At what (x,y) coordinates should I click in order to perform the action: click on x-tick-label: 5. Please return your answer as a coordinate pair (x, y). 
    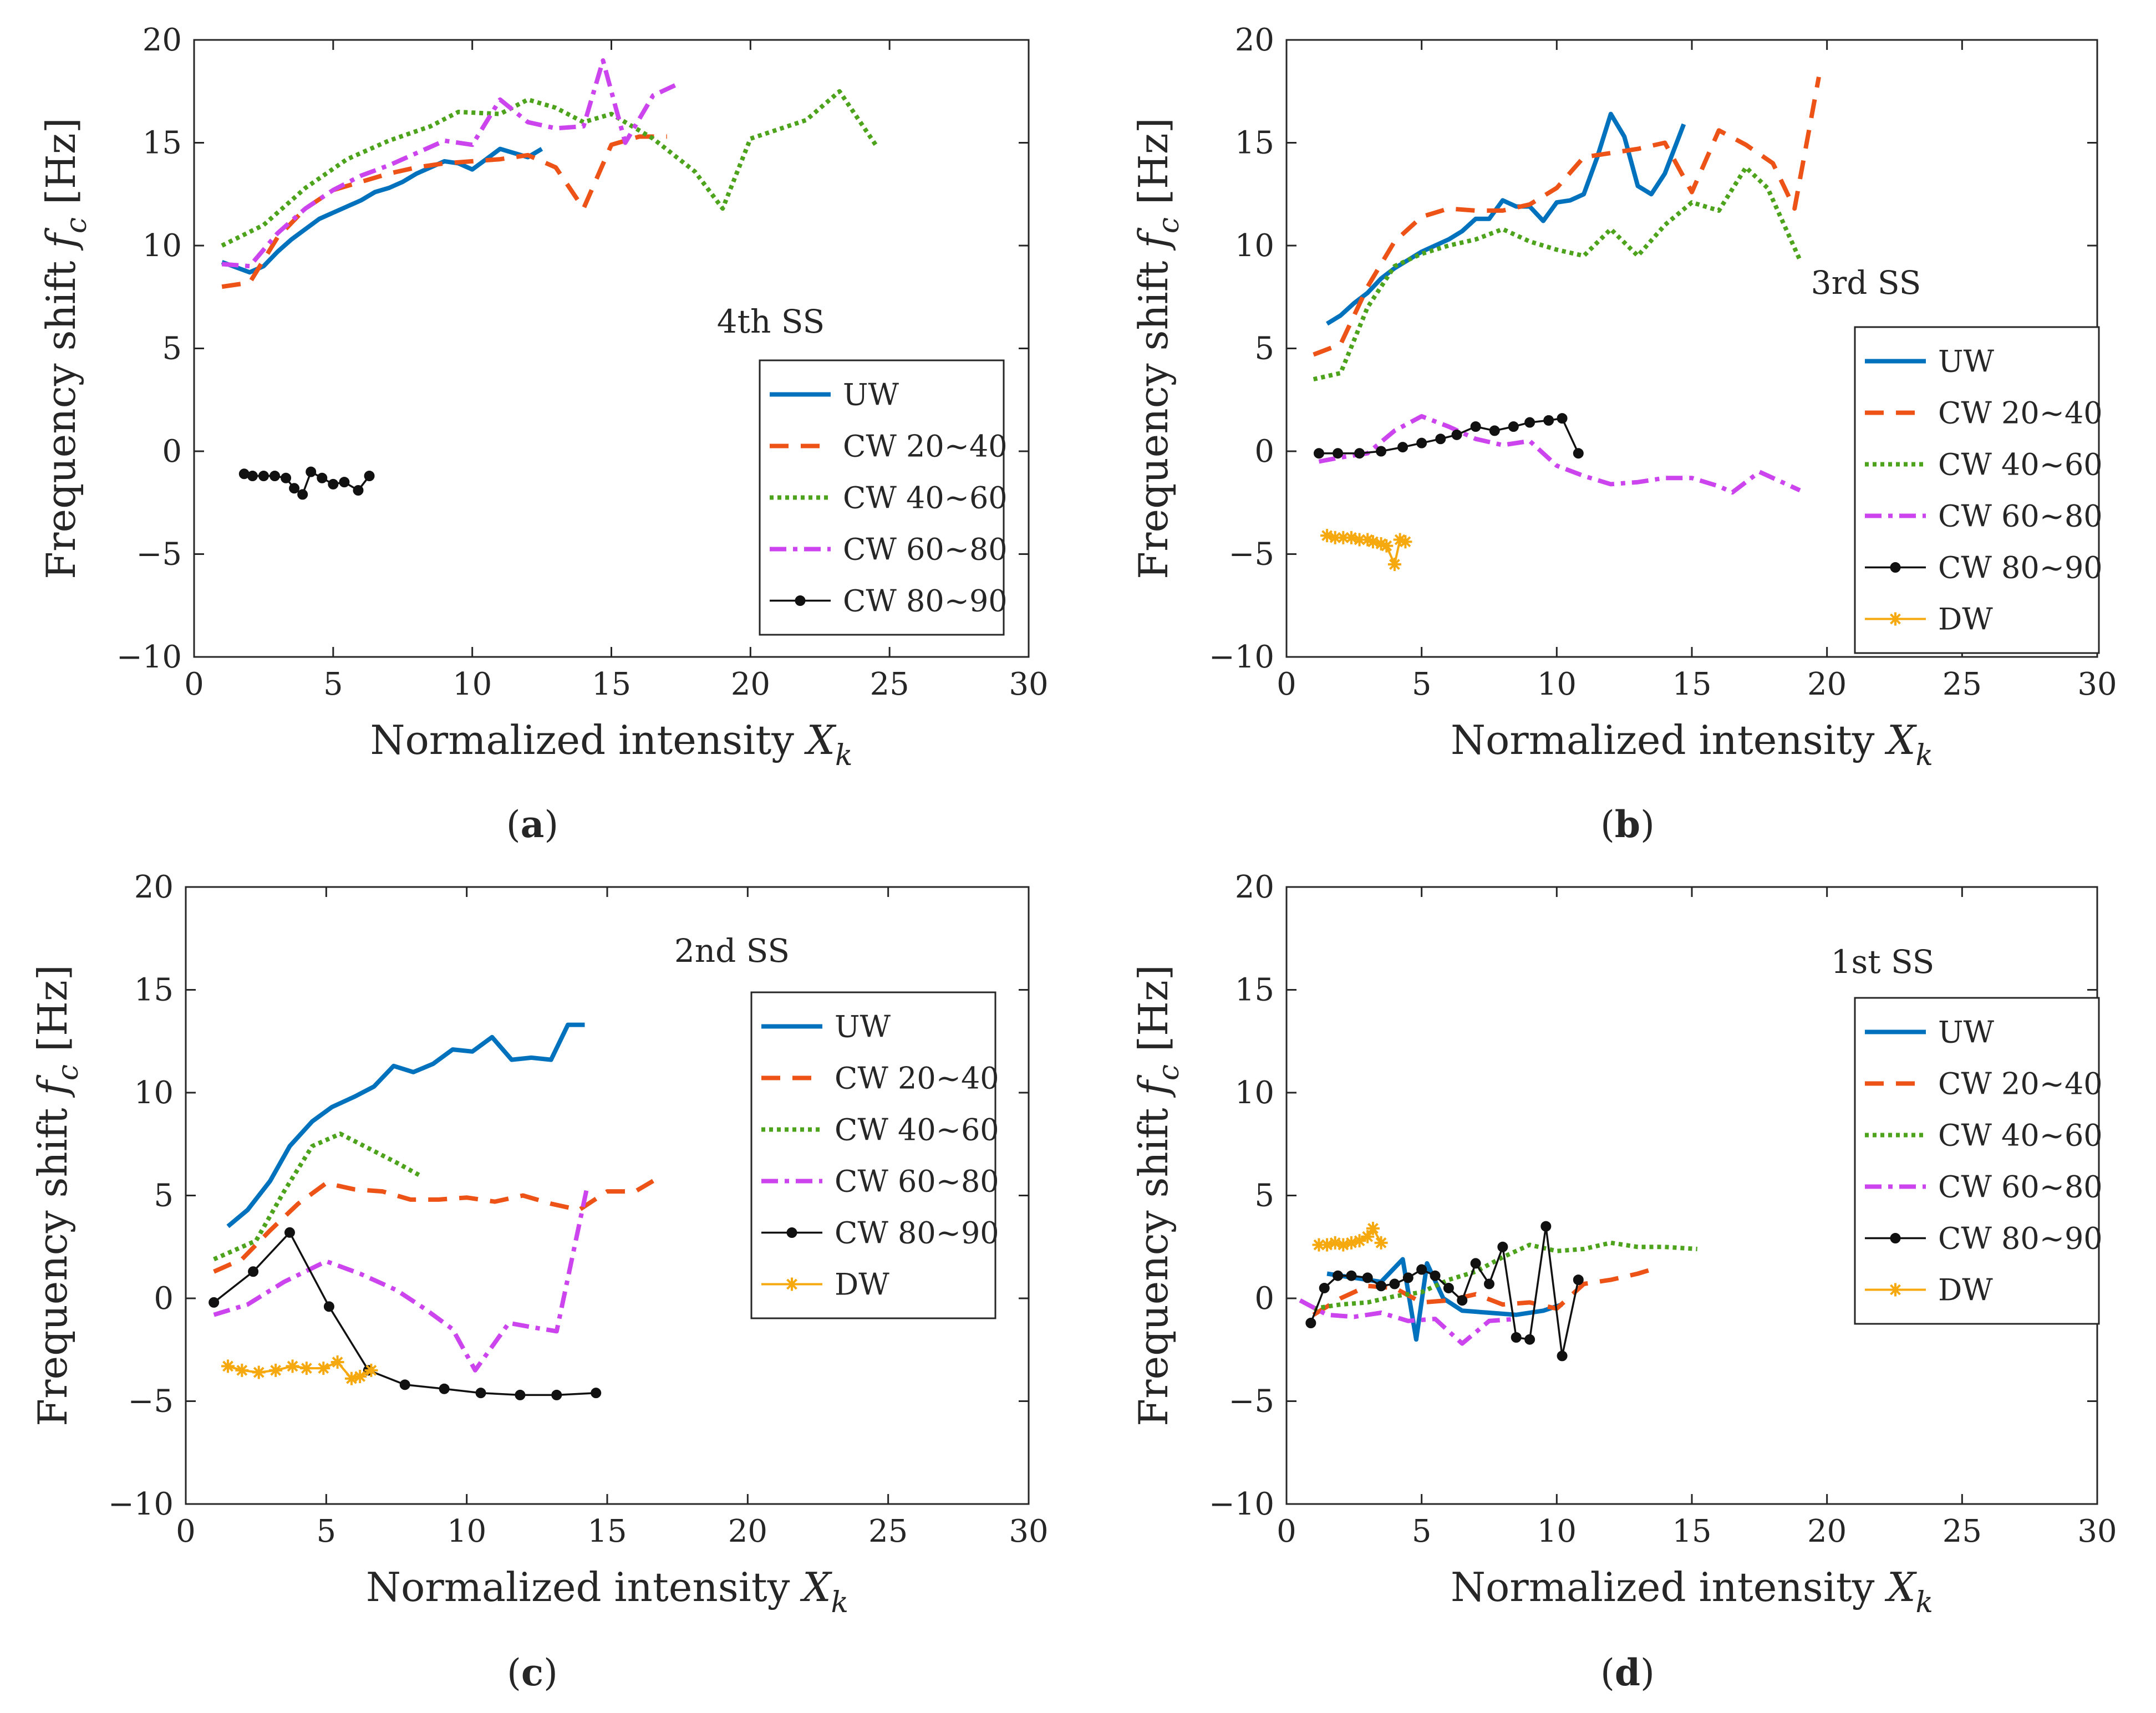
    Looking at the image, I should click on (333, 684).